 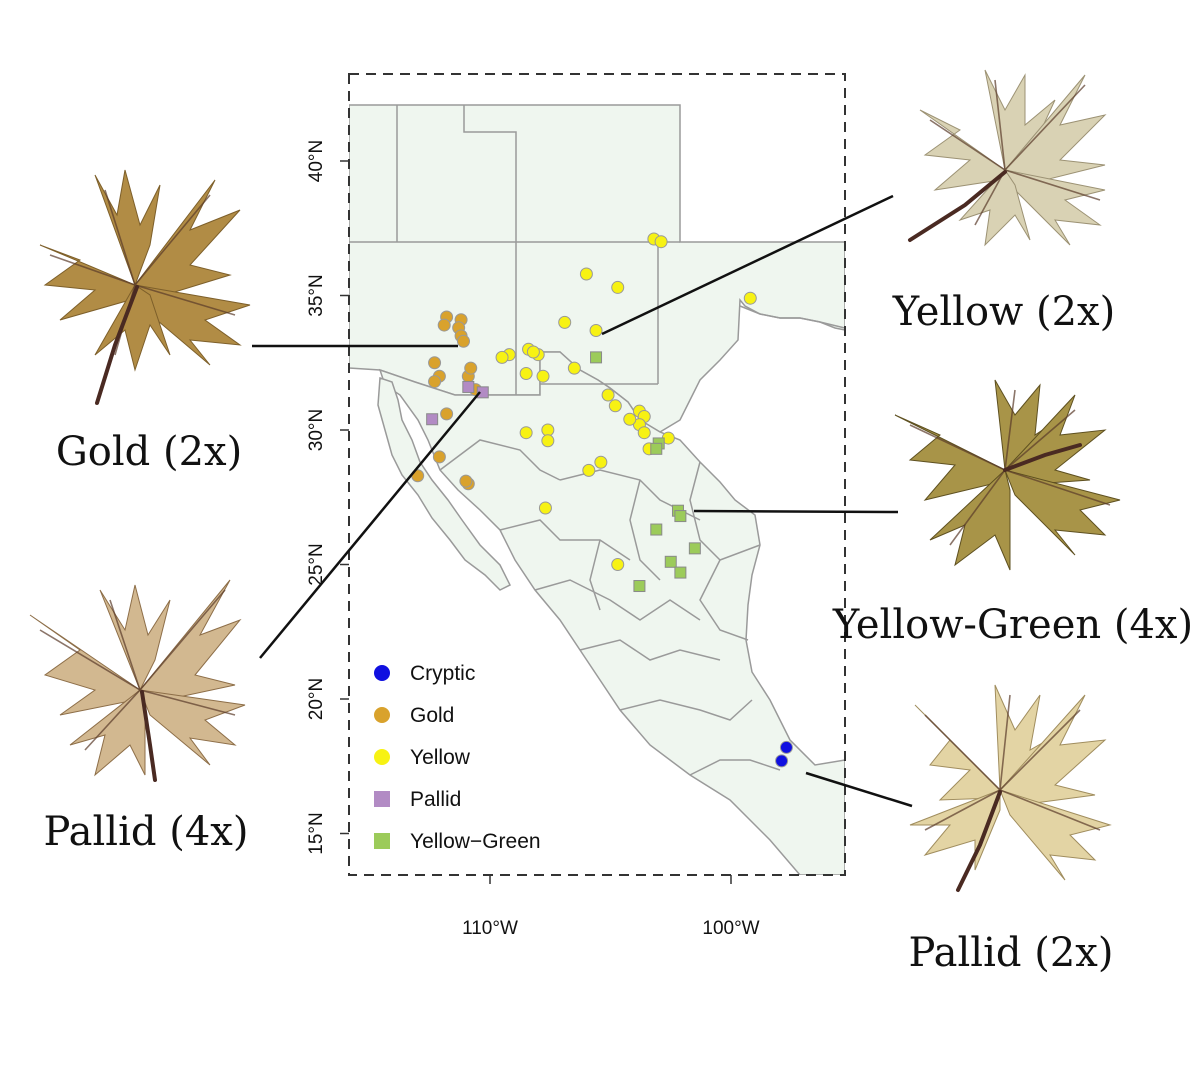 I want to click on latitude-axis: 40°N 35°N 30°N 25°N 20°N 15°N, so click(x=327, y=497).